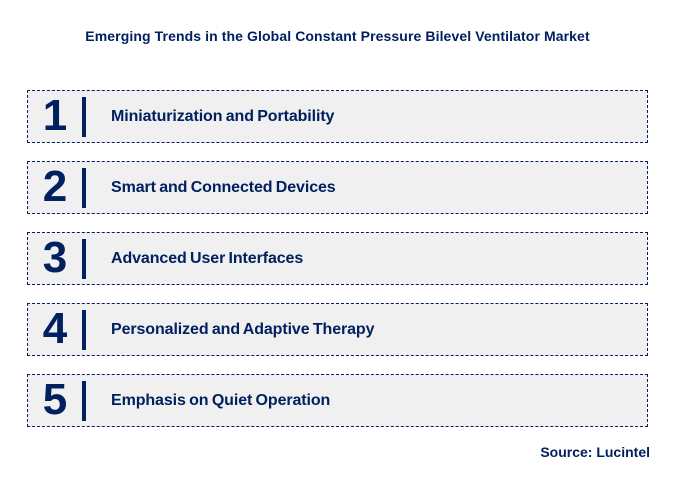  What do you see at coordinates (223, 187) in the screenshot?
I see `trend-label-2: Smart and Connected Devices` at bounding box center [223, 187].